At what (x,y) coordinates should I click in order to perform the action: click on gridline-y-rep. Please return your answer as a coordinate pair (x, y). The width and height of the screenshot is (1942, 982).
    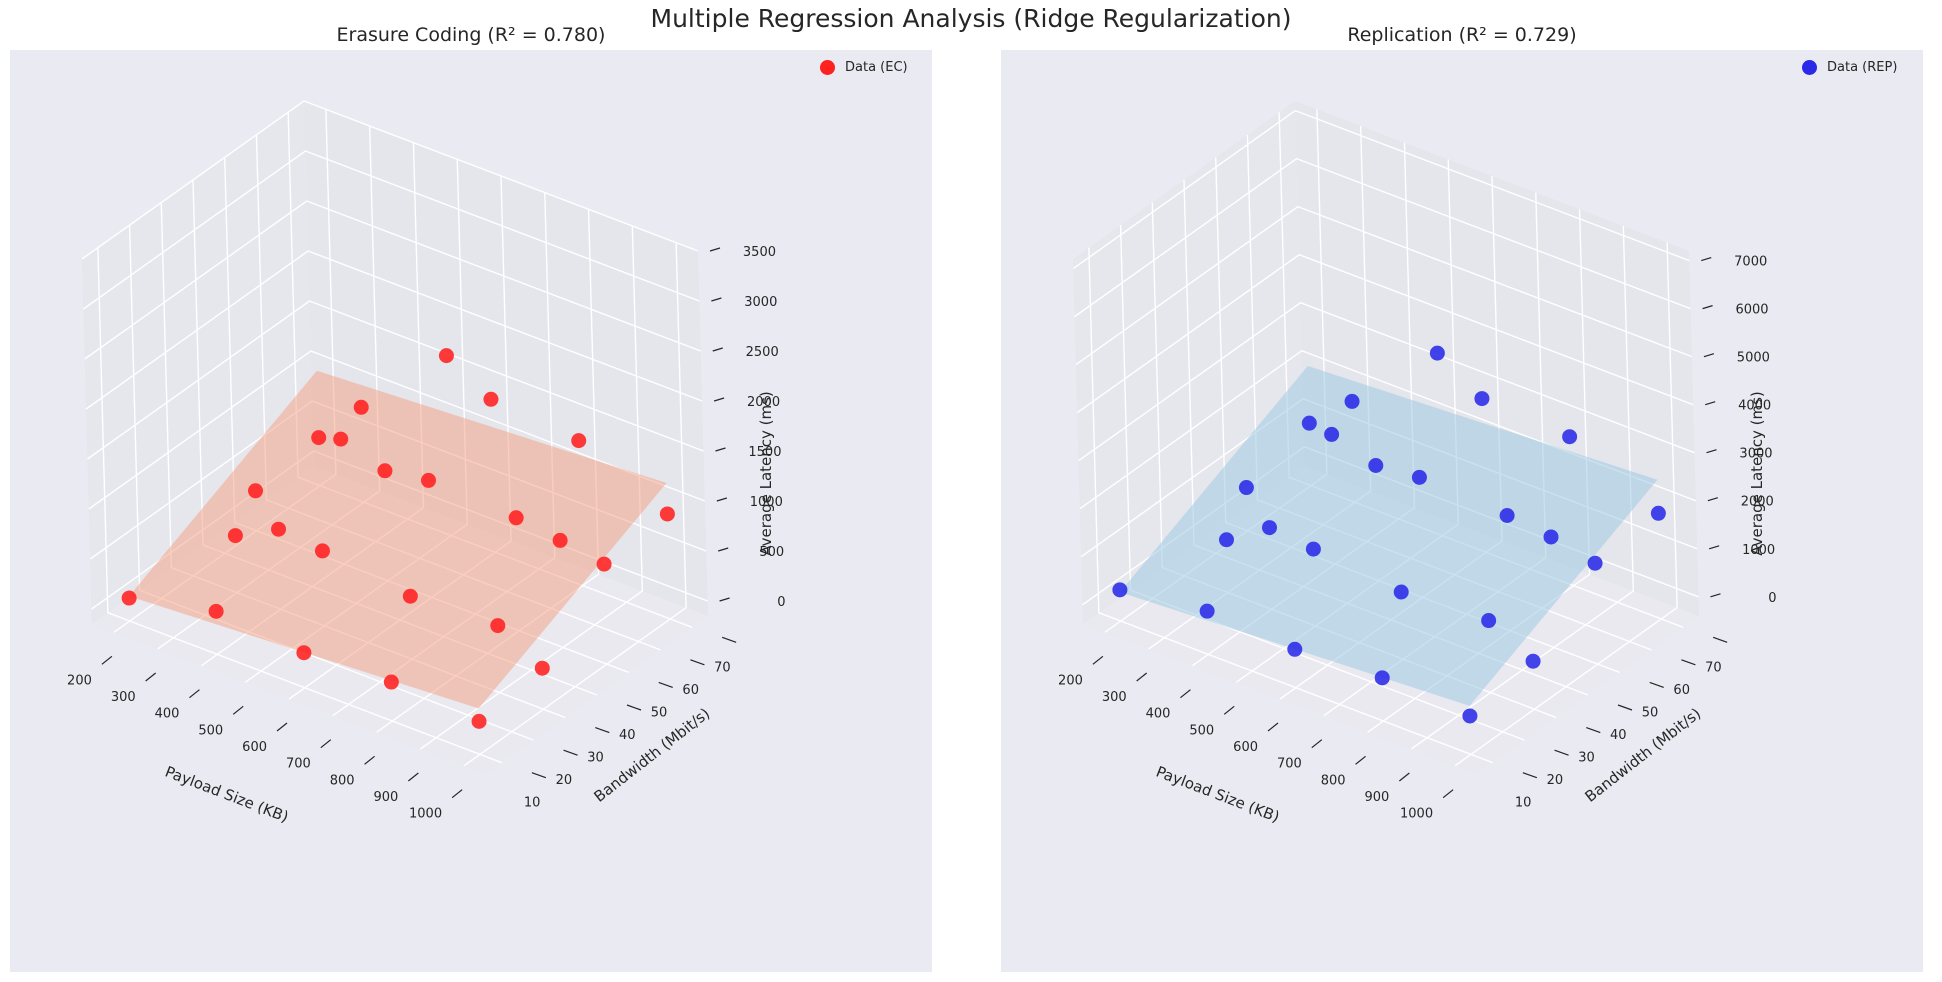
    Looking at the image, I should click on (1291, 505).